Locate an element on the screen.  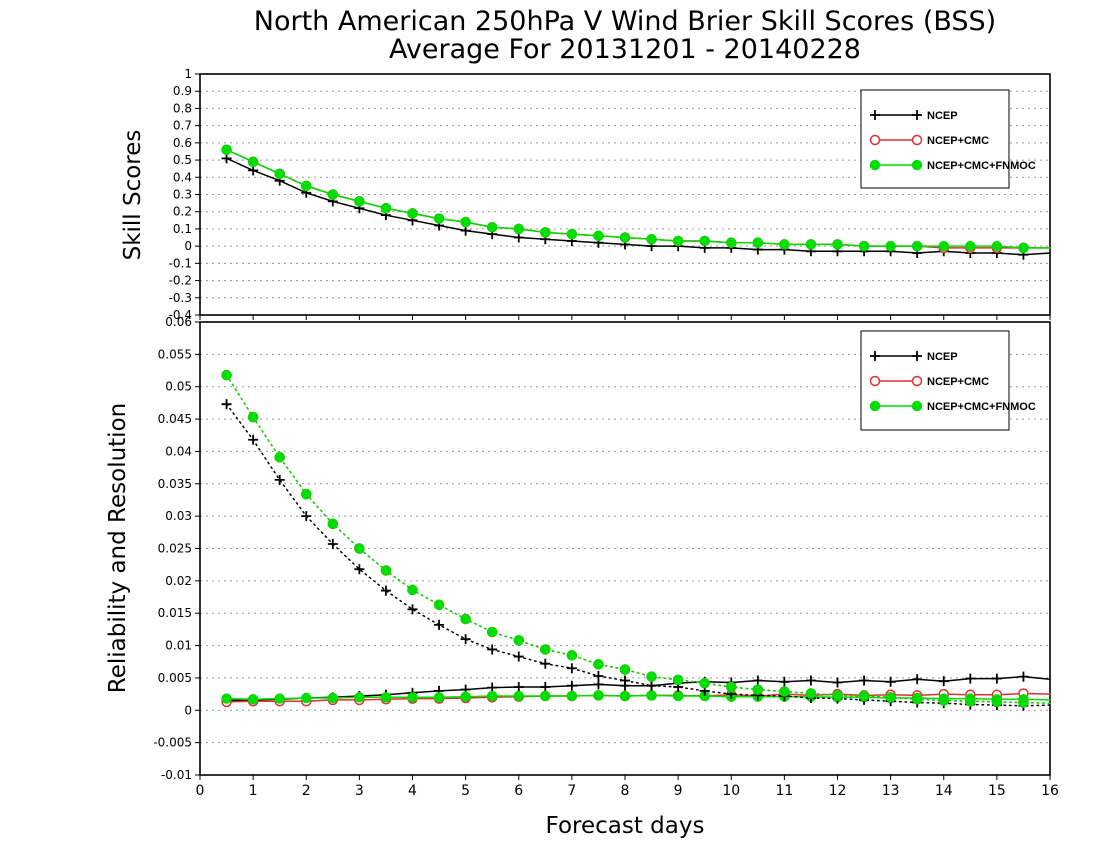
x-tick-label: 13 is located at coordinates (891, 791).